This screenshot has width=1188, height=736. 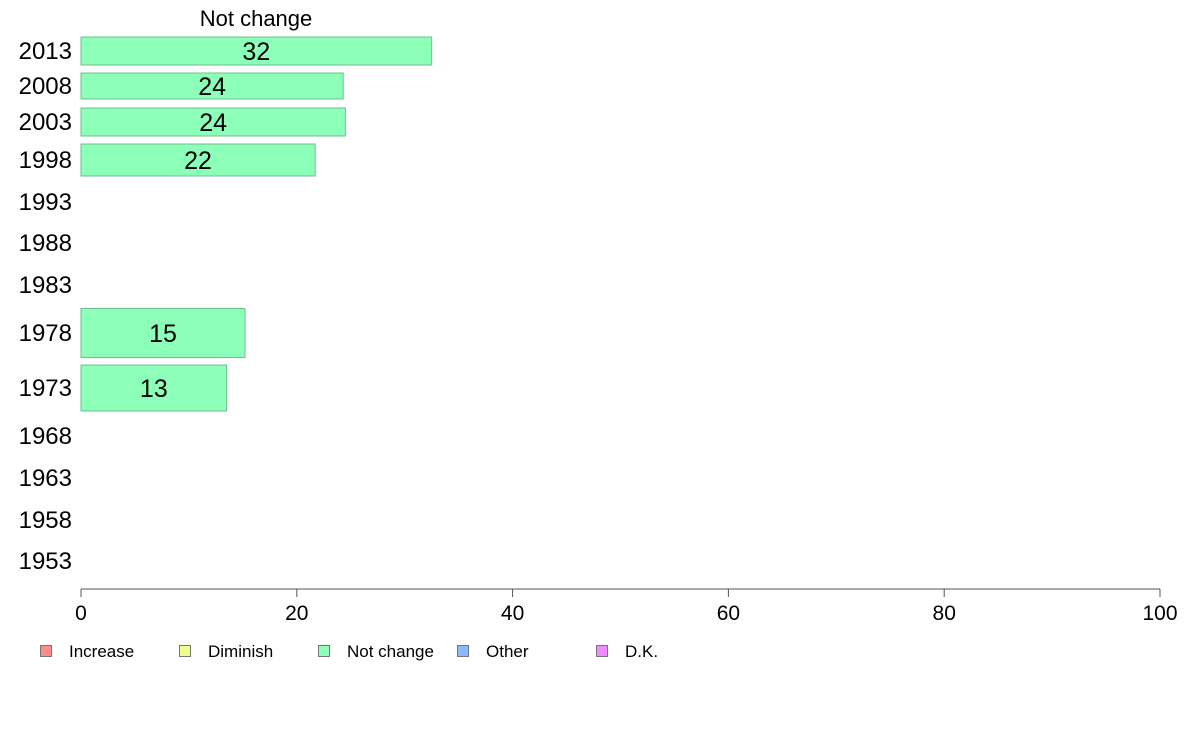 I want to click on legend-label-other: Other, so click(x=507, y=651).